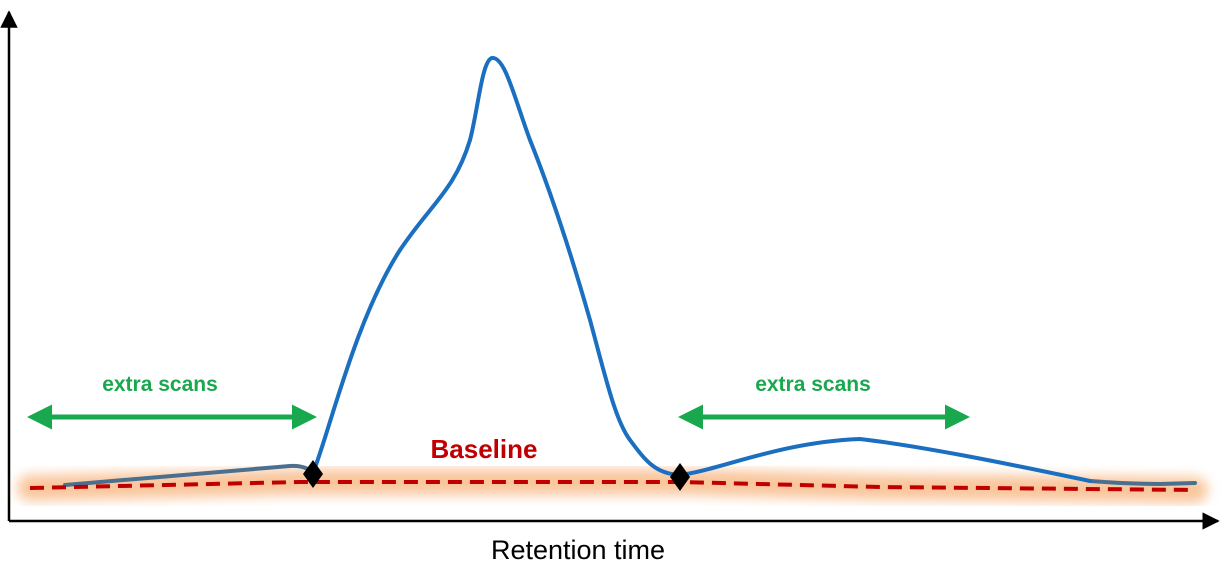  I want to click on extra-scans-left-label: extra scans, so click(160, 384).